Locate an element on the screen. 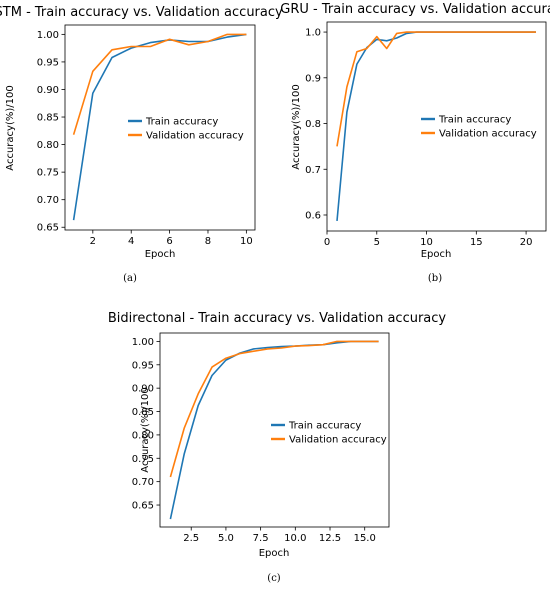 The height and width of the screenshot is (593, 550). y-tick-label: 0.7 is located at coordinates (313, 170).